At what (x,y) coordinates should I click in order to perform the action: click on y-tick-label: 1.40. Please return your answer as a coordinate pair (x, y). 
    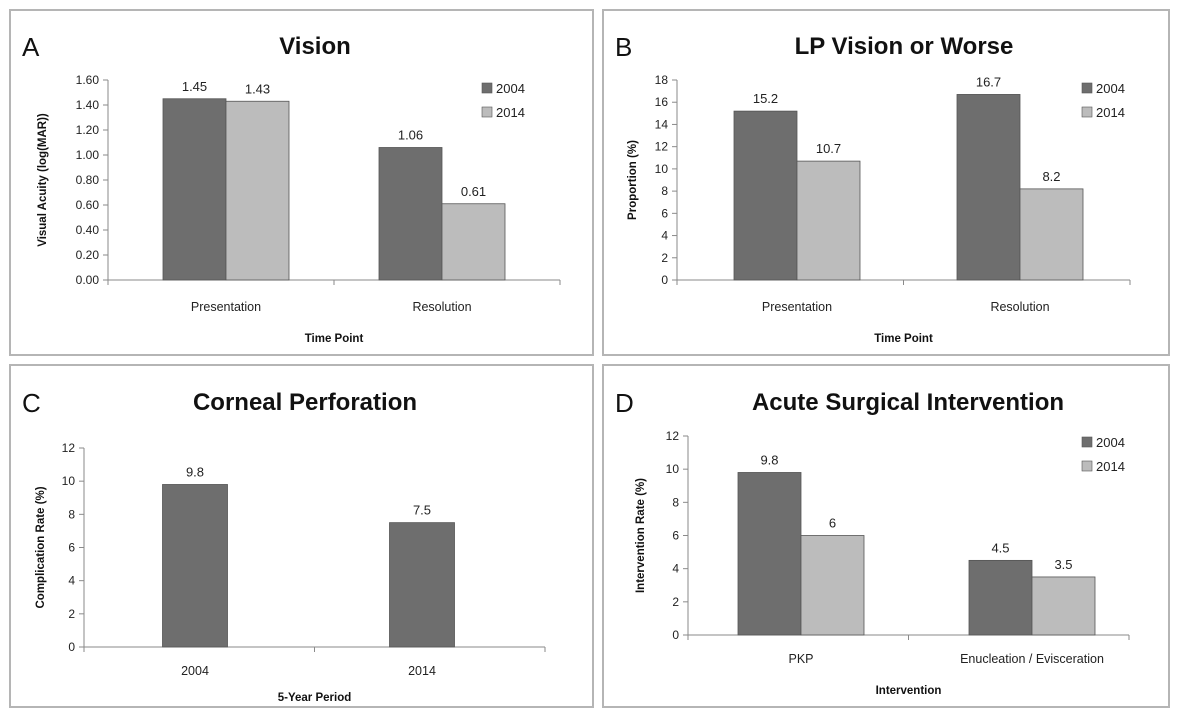
    Looking at the image, I should click on (88, 105).